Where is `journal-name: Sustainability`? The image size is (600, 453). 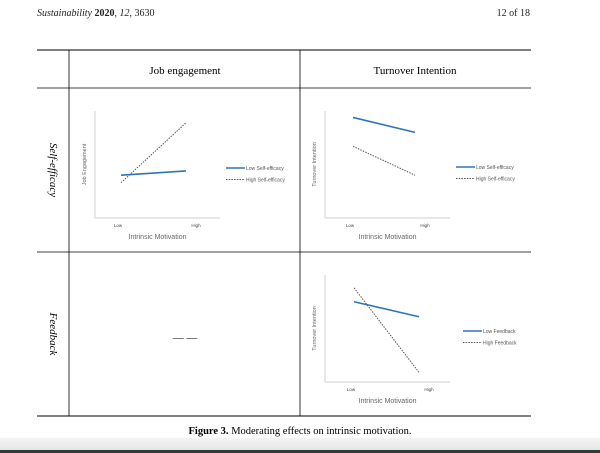
journal-name: Sustainability is located at coordinates (64, 13).